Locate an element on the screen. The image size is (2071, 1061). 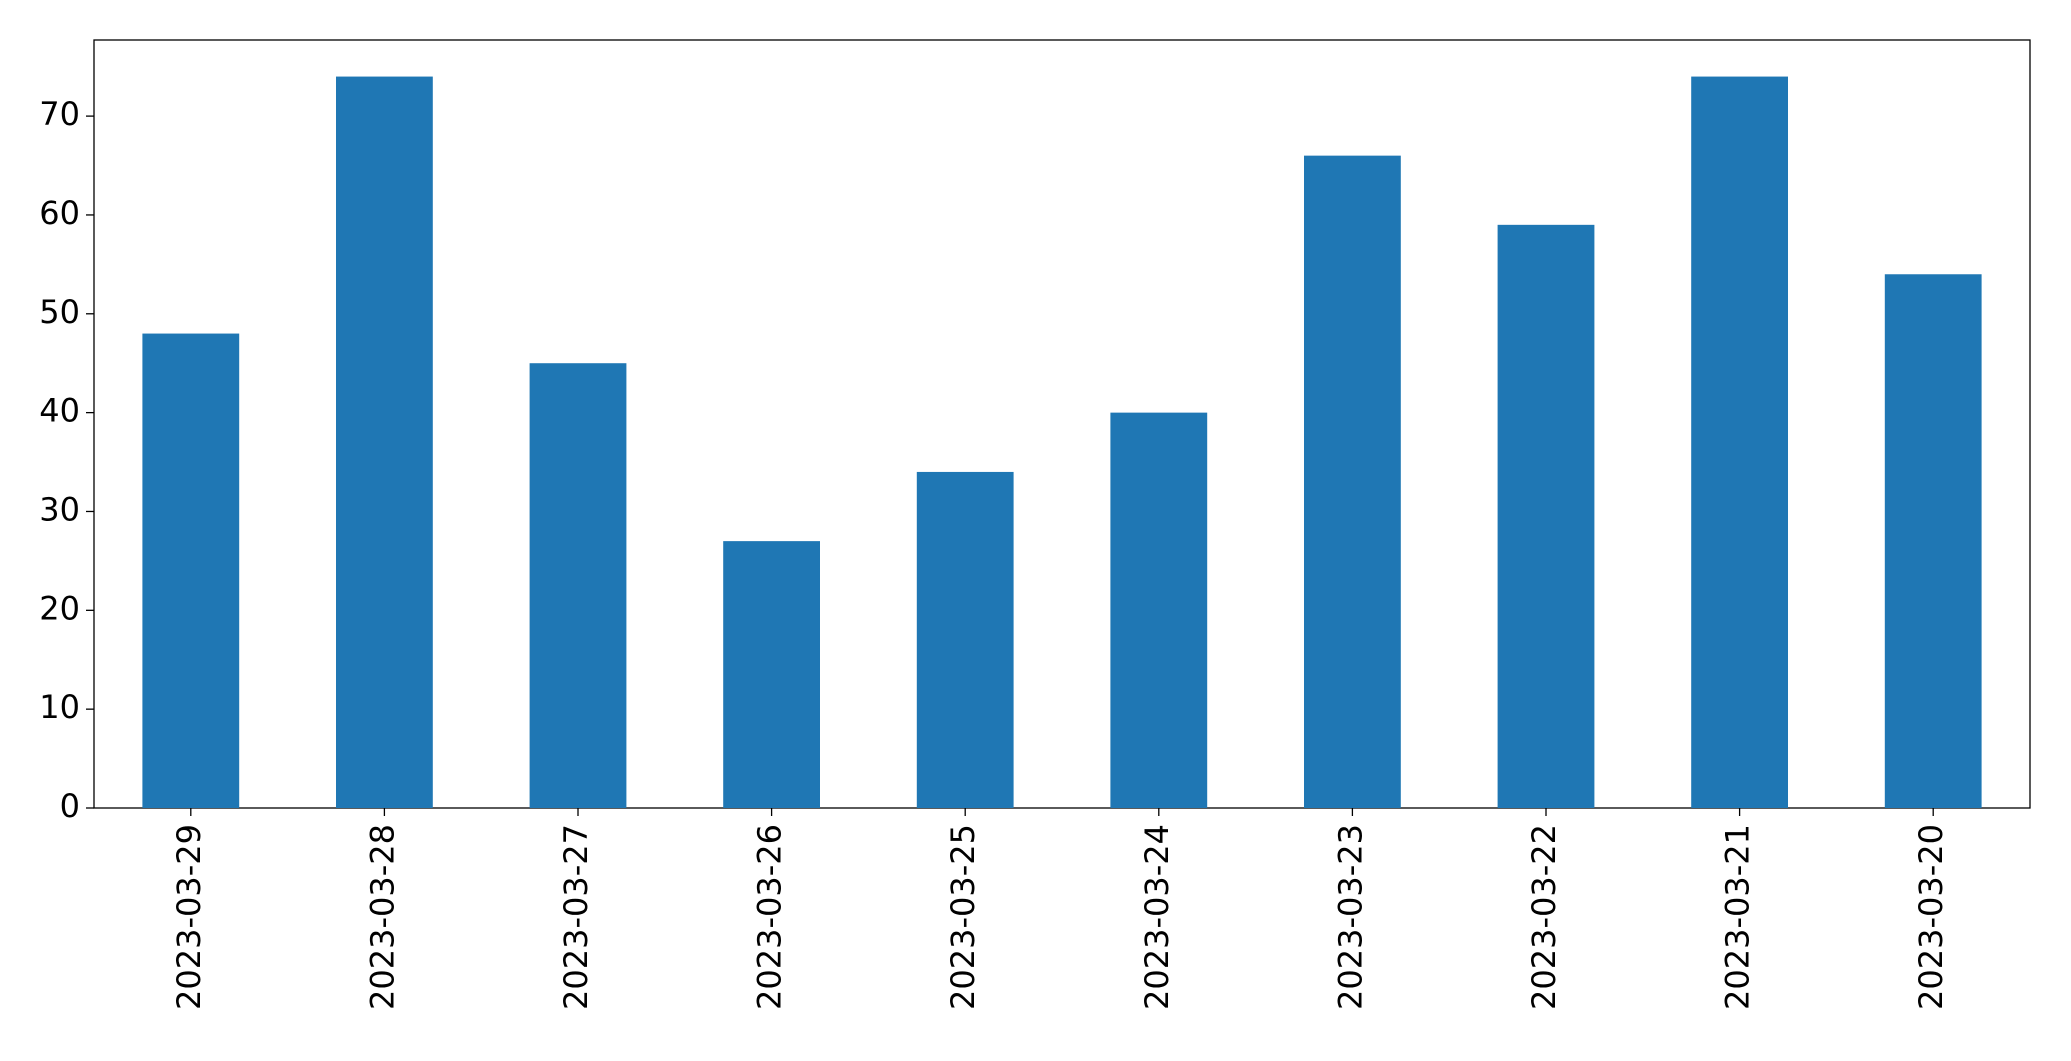
x-tick-label: 2023-03-24 is located at coordinates (1157, 917).